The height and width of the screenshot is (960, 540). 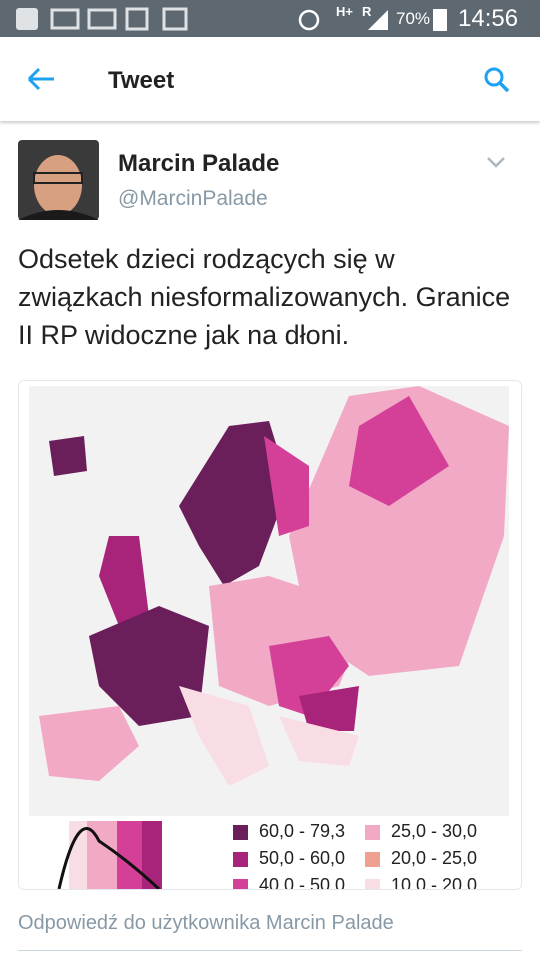 What do you see at coordinates (193, 198) in the screenshot?
I see `author-handle: @MarcinPalade` at bounding box center [193, 198].